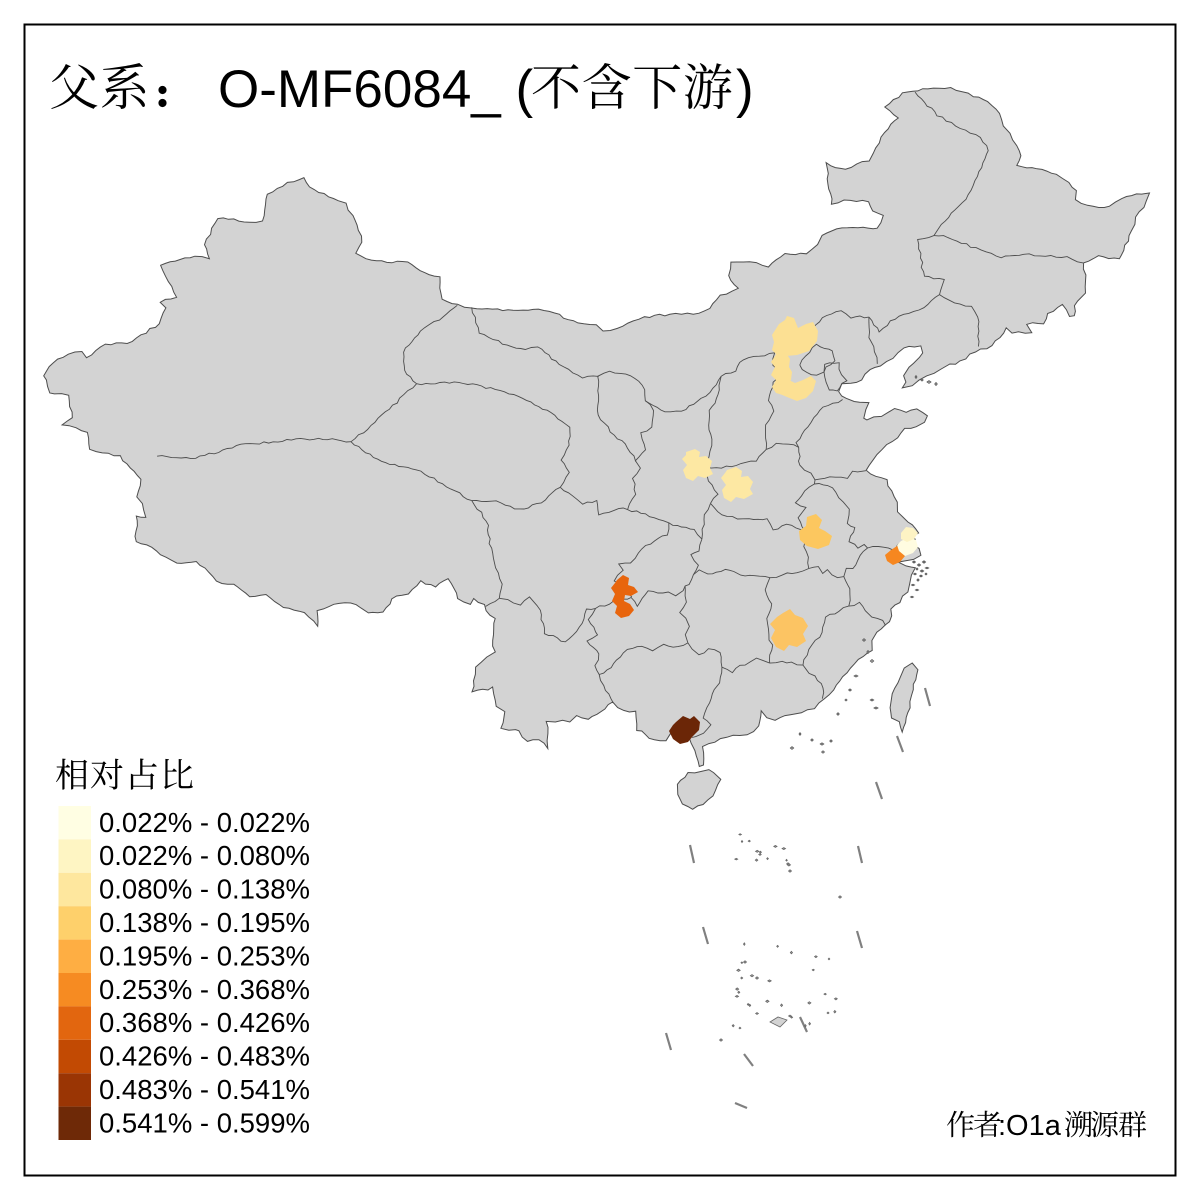 Image resolution: width=1200 pixels, height=1200 pixels. I want to click on svg-text: 0.541% - 0.599%, so click(204, 1122).